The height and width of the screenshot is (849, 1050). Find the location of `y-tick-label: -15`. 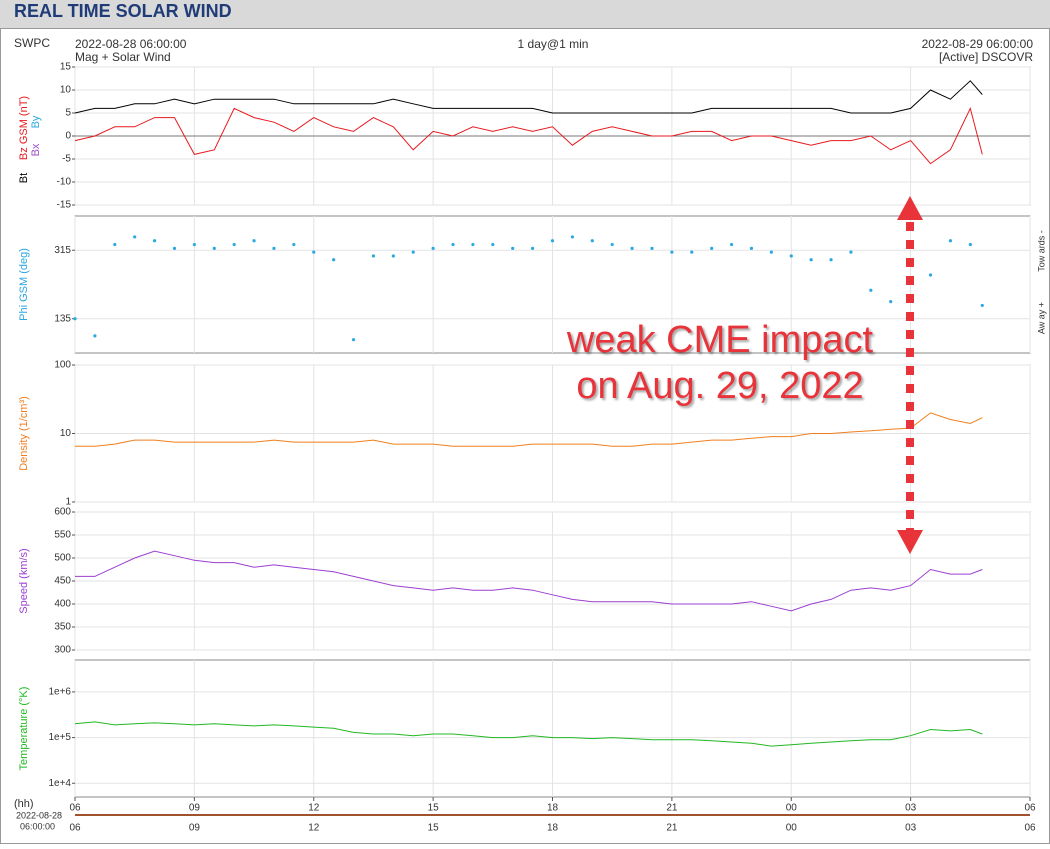

y-tick-label: -15 is located at coordinates (64, 205).